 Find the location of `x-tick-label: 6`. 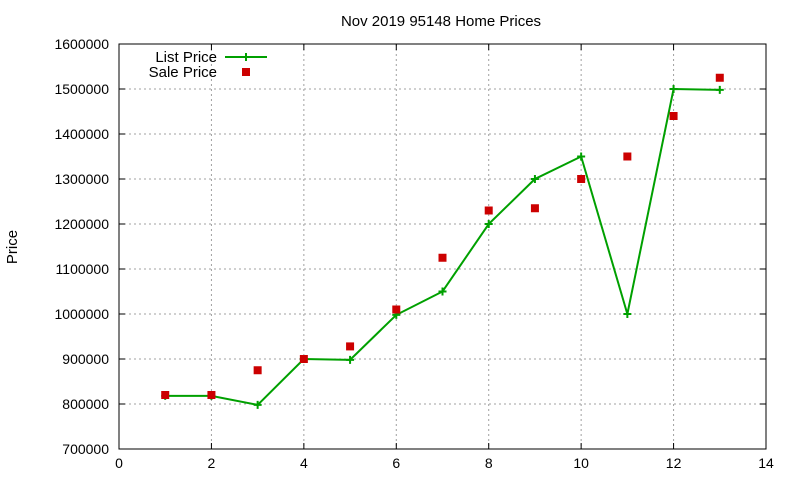

x-tick-label: 6 is located at coordinates (396, 463).